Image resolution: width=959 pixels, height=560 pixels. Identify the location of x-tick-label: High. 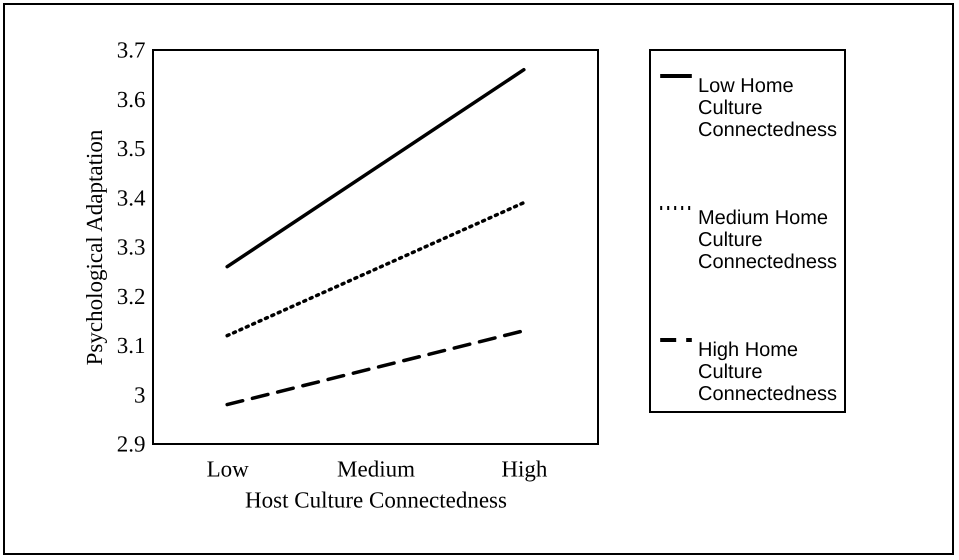
(524, 469).